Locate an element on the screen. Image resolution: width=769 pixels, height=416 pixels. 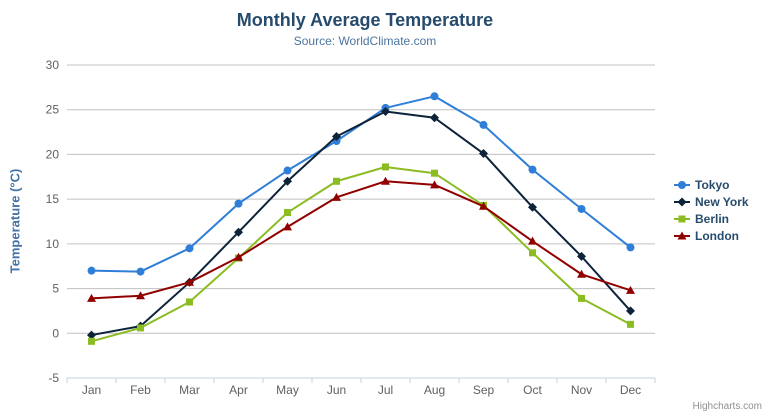
x-axis-tick-label: Sep is located at coordinates (484, 390).